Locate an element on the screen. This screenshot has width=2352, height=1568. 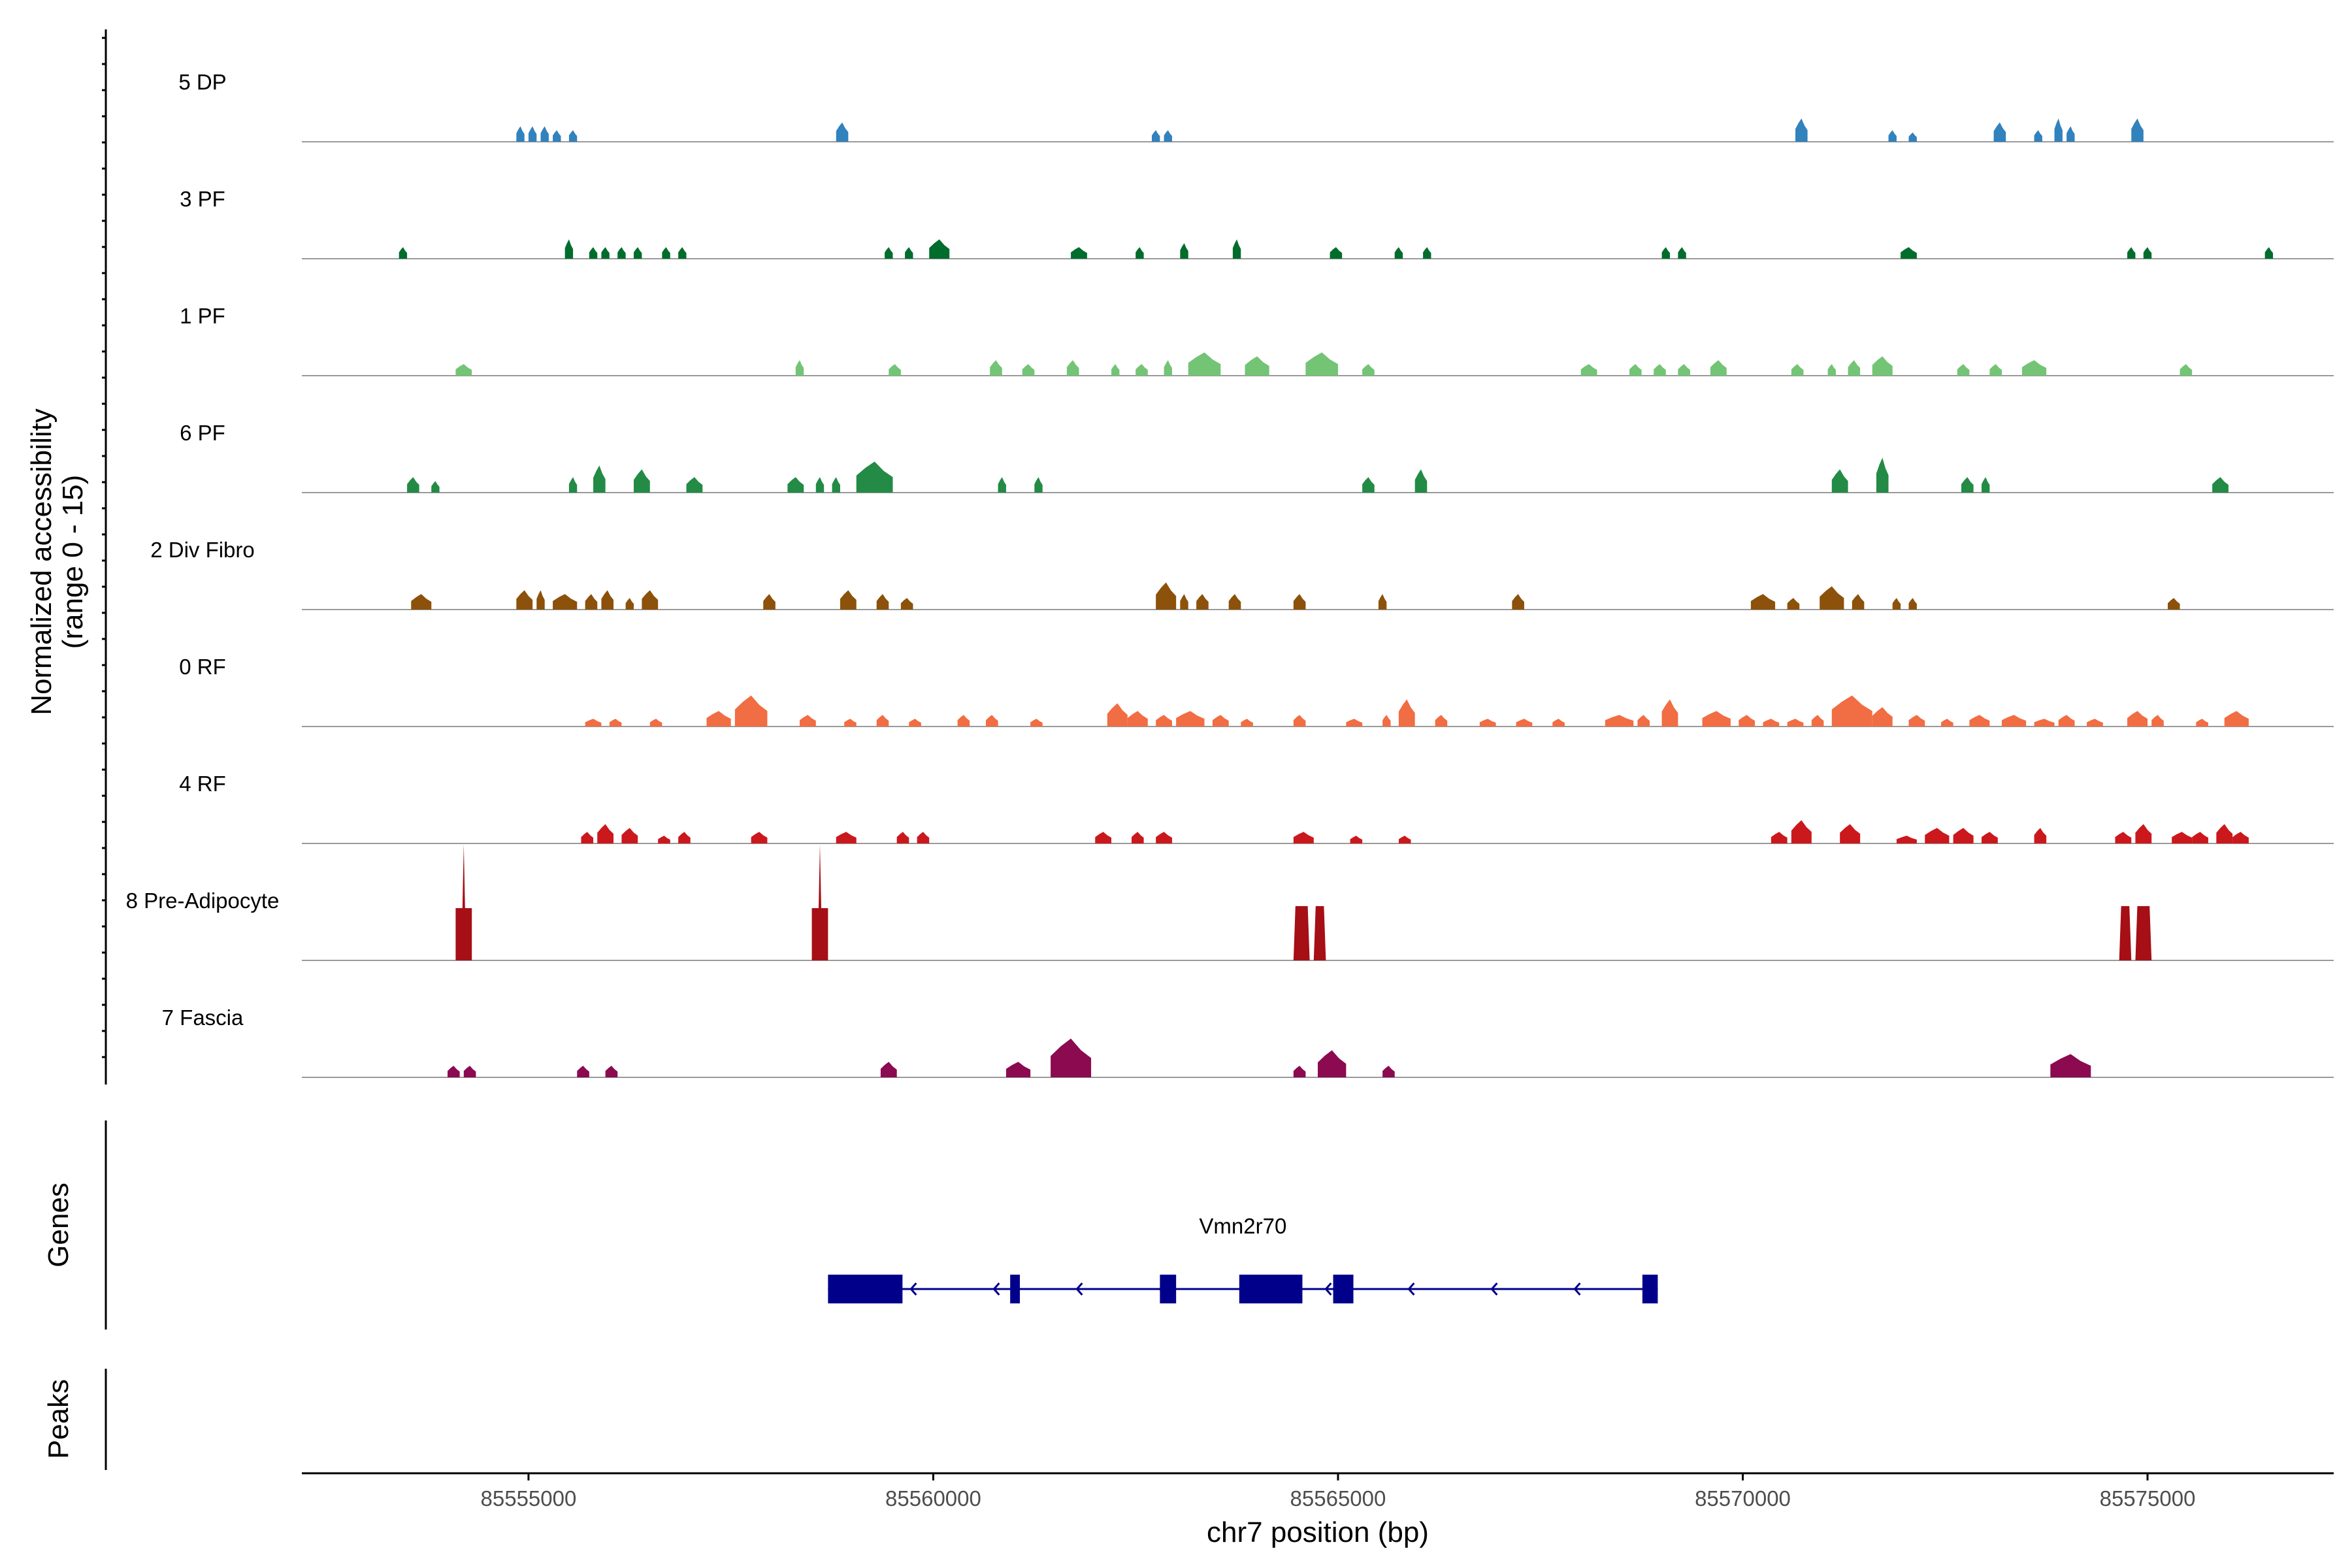
track-7-fascia: 7 Fascia is located at coordinates (1248, 1041).